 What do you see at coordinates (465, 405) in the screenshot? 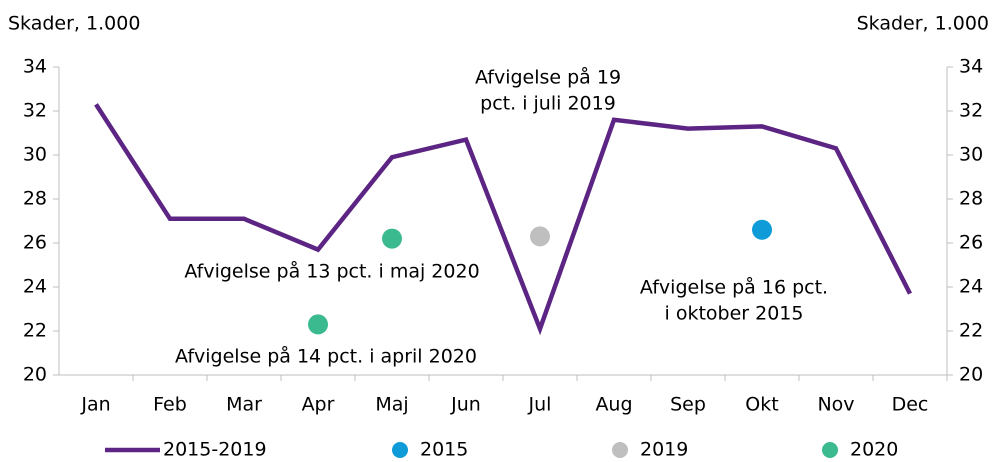
I see `x-tick-label: Jun` at bounding box center [465, 405].